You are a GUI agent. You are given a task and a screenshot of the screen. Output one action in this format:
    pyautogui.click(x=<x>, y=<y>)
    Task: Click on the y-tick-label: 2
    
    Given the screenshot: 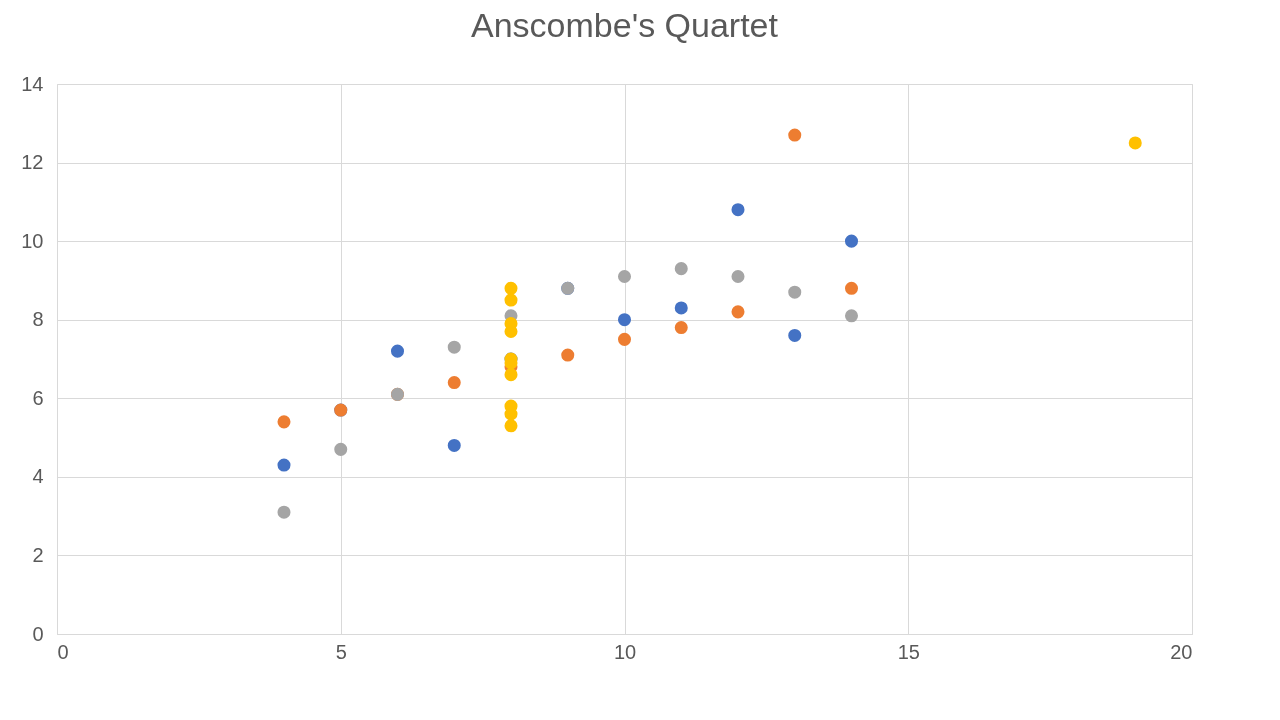 What is the action you would take?
    pyautogui.click(x=38, y=554)
    